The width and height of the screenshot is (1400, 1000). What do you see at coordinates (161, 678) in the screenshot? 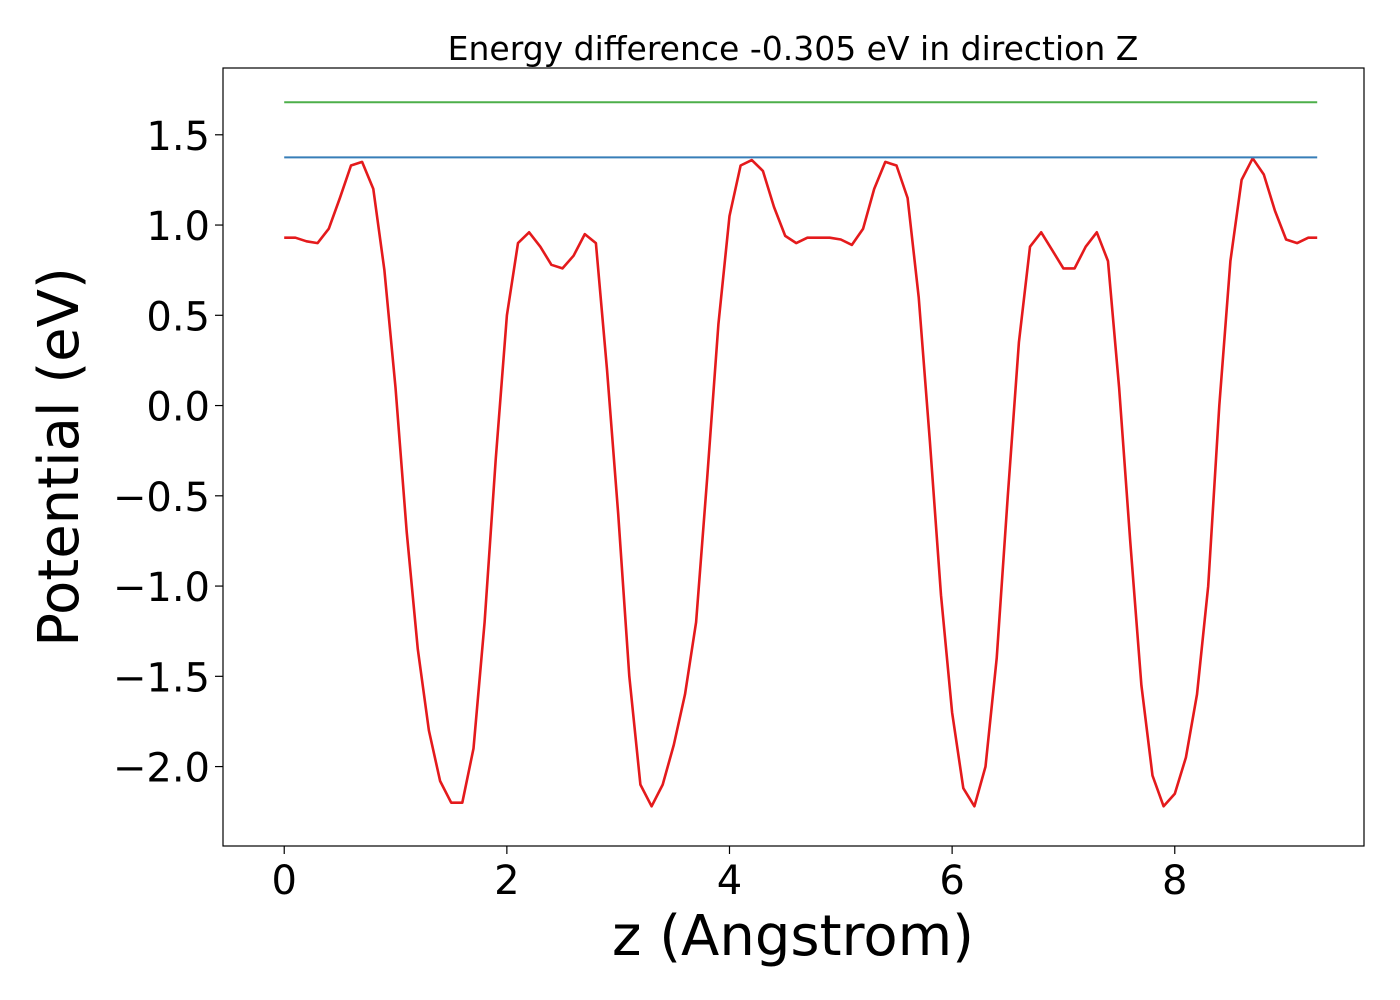
I see `y-tick-label: −1.5` at bounding box center [161, 678].